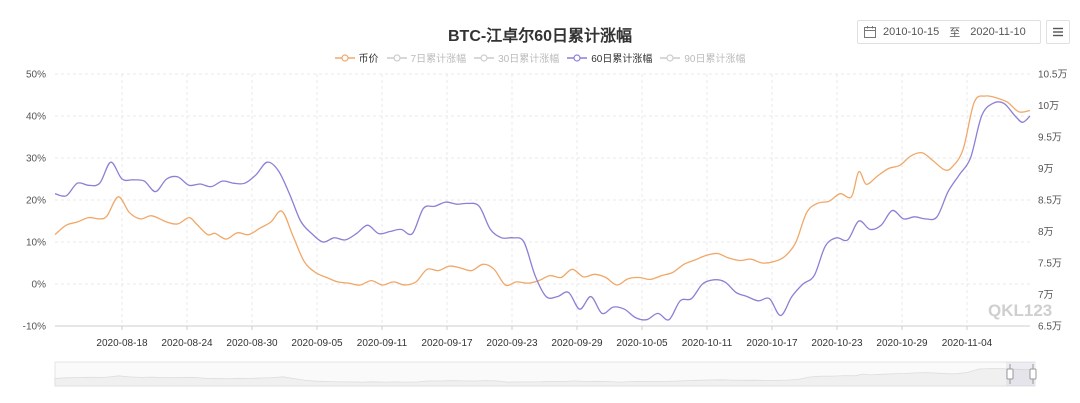 The height and width of the screenshot is (403, 1080). I want to click on date-range-picker: 2010-10-15 至 2020-11-10, so click(949, 32).